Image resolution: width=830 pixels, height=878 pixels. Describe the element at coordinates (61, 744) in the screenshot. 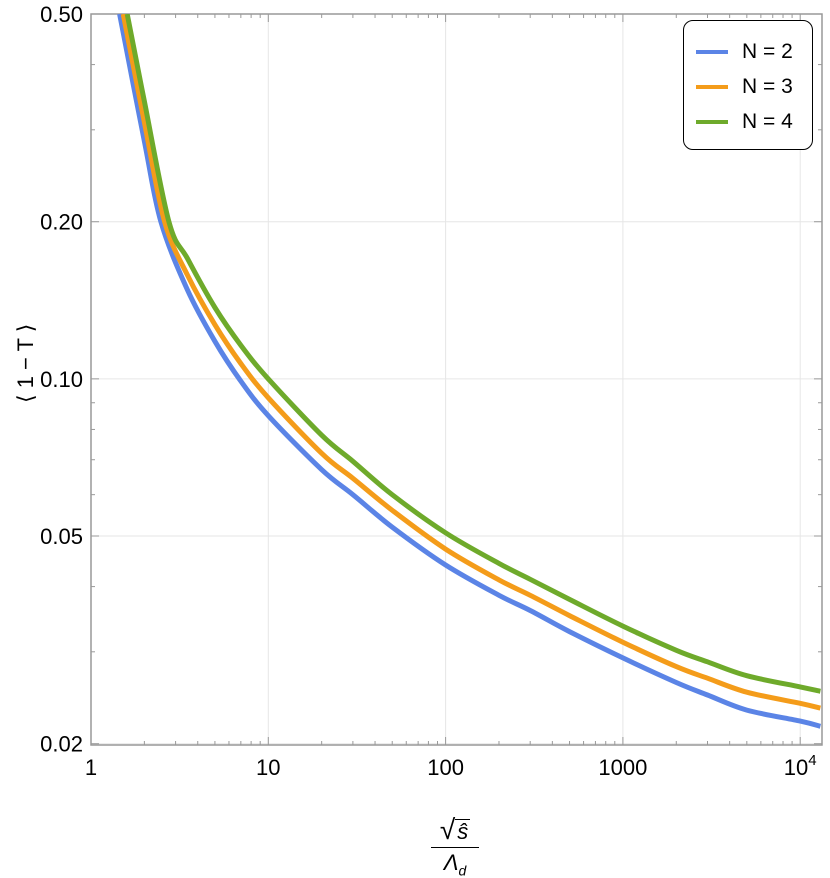

I see `y-tick-label: 0.02` at that location.